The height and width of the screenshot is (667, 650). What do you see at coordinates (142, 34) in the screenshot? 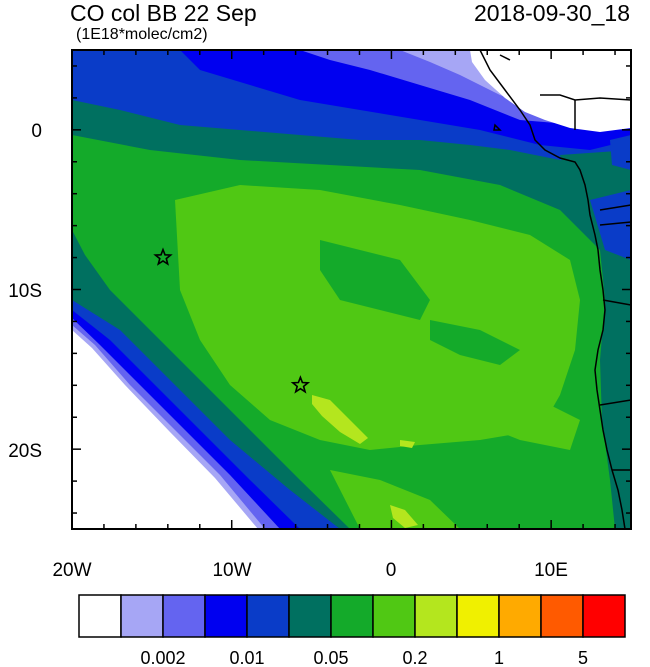
I see `map-units: (1E18*molec/cm2)` at bounding box center [142, 34].